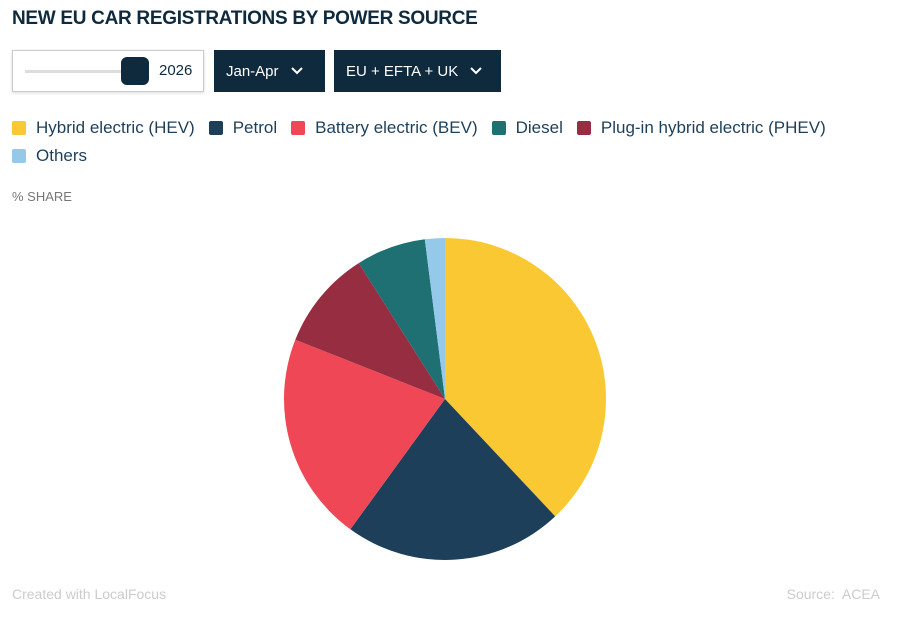 The image size is (900, 625). Describe the element at coordinates (84, 71) in the screenshot. I see `slider-track` at that location.